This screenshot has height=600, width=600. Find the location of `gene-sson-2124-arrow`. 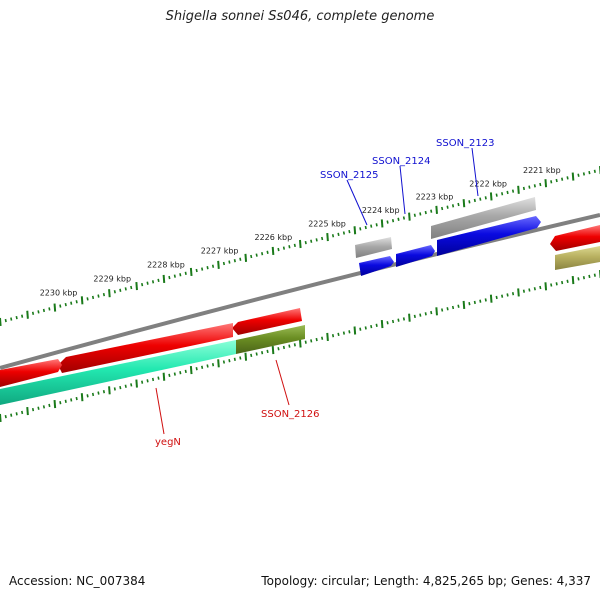

gene-sson-2124-arrow is located at coordinates (415, 256).